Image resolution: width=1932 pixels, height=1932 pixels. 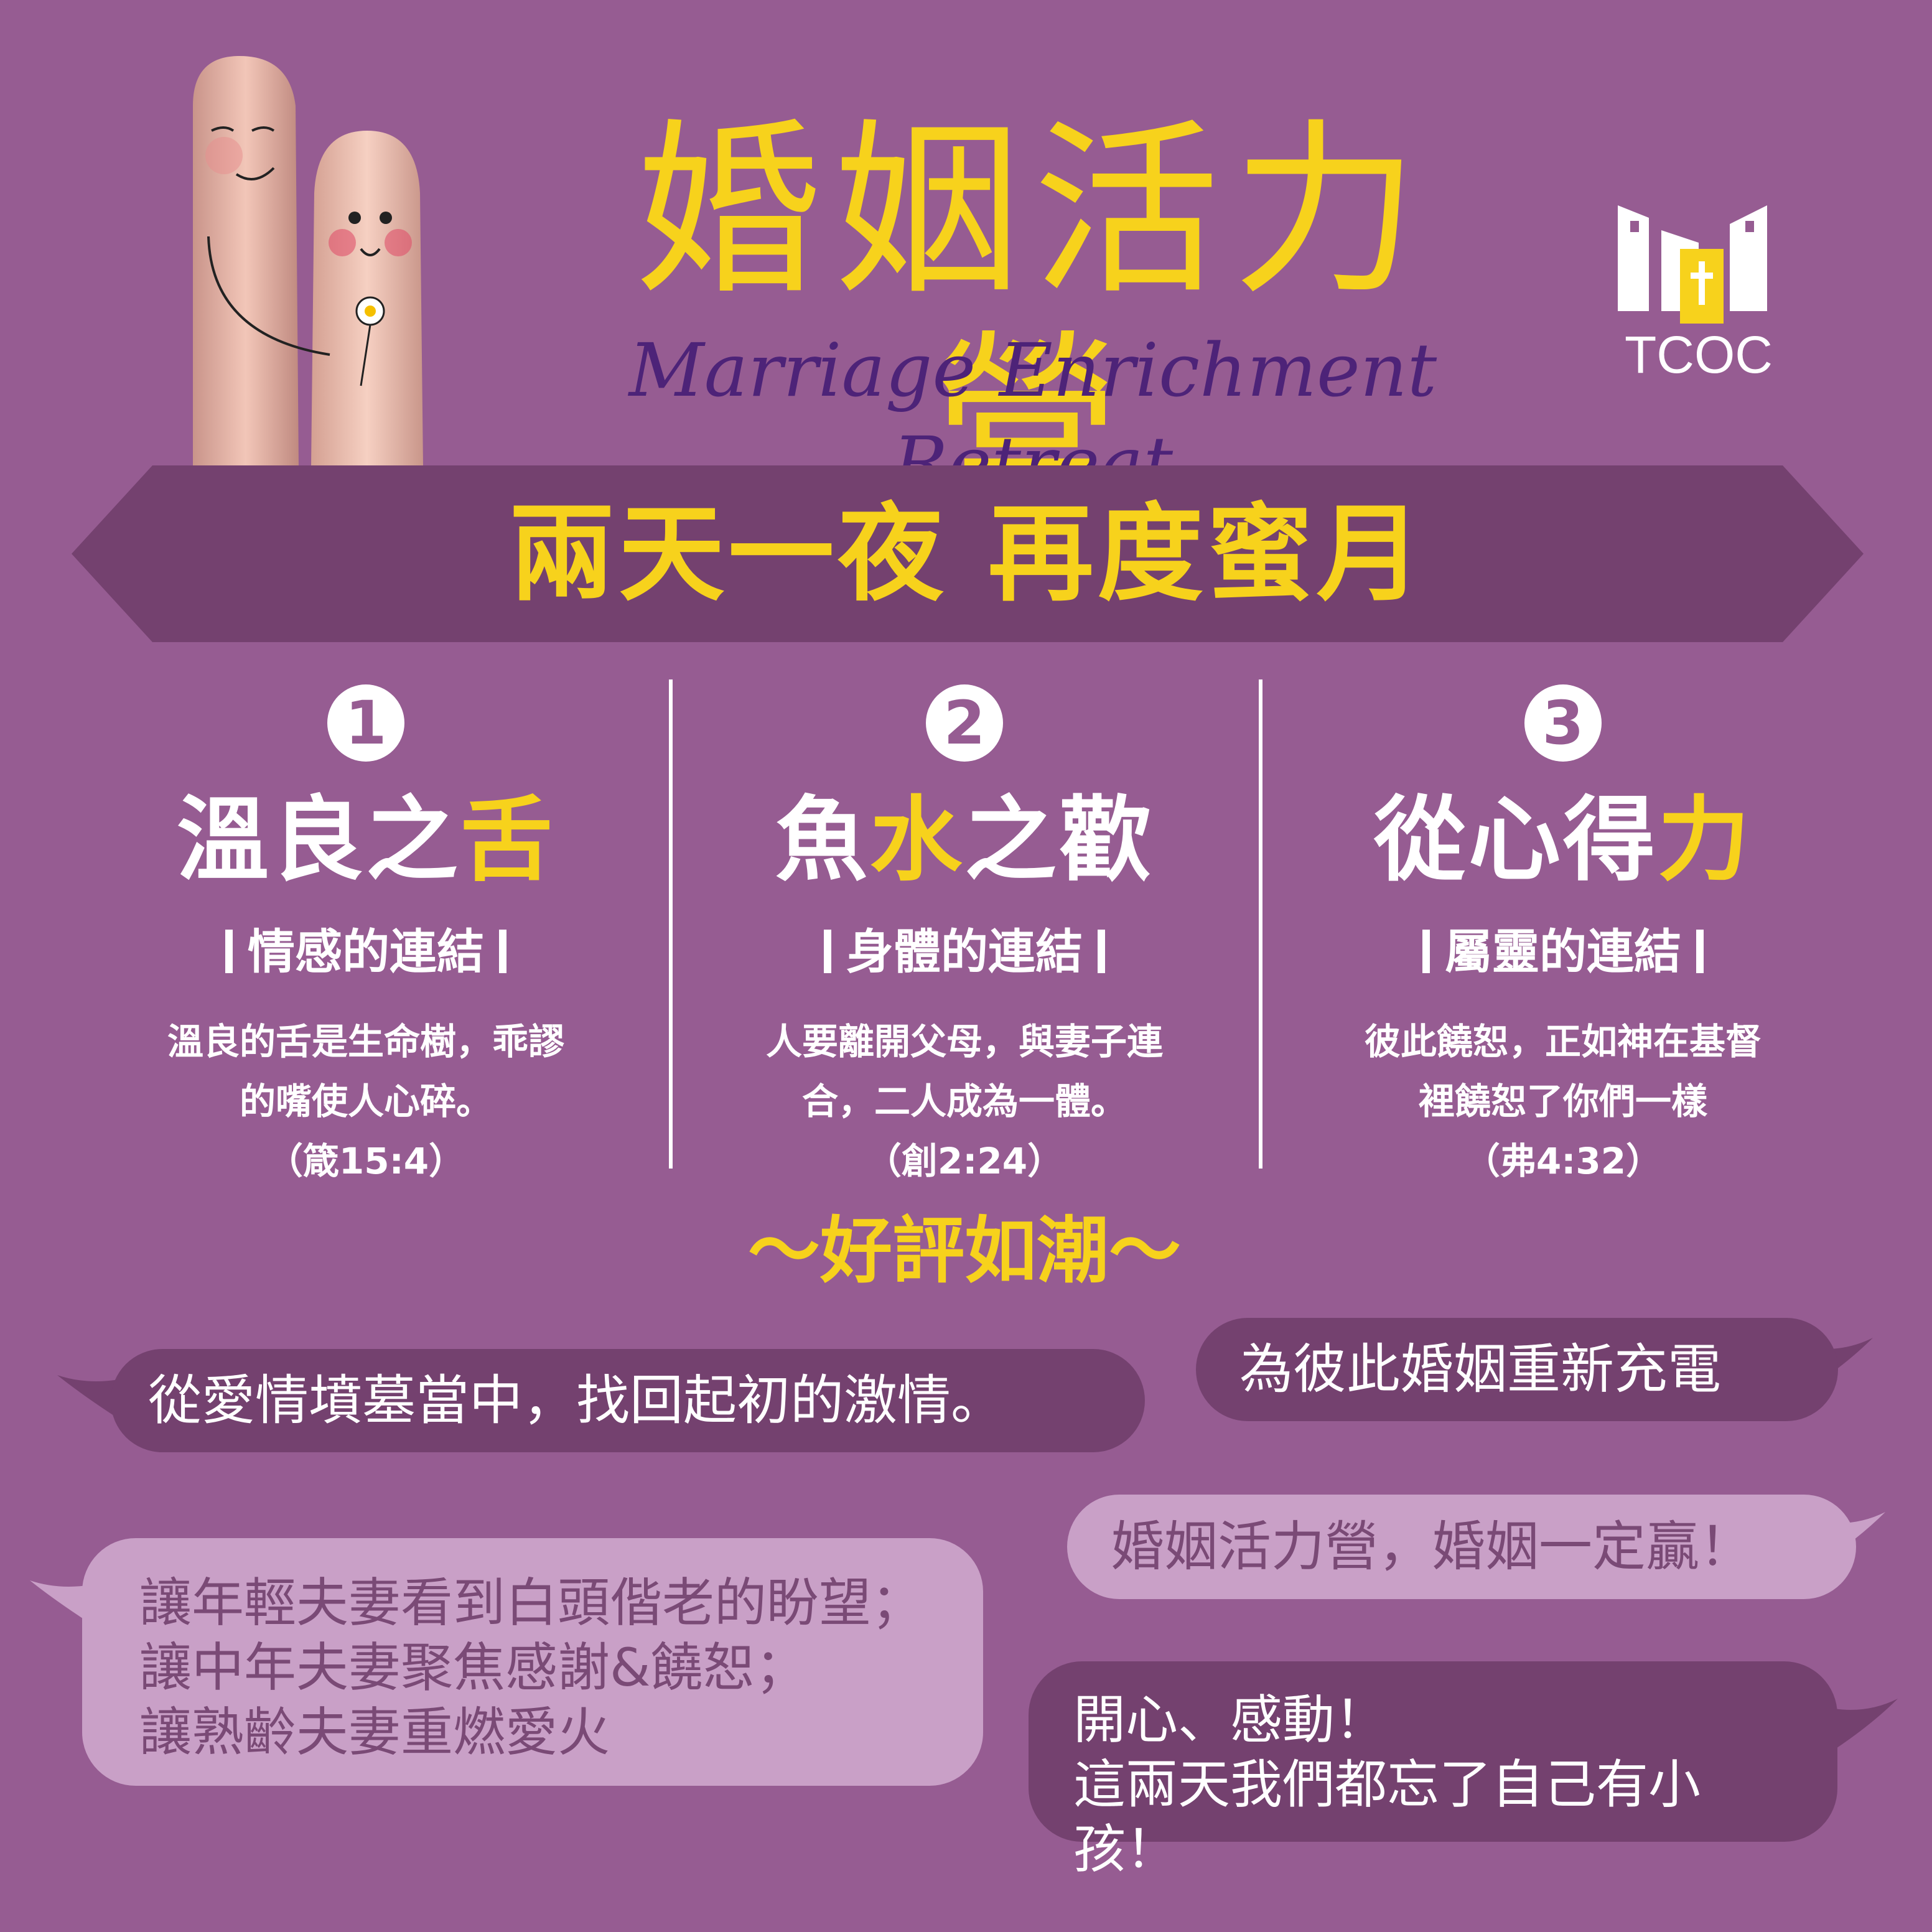 I want to click on banner-shape, so click(x=968, y=553).